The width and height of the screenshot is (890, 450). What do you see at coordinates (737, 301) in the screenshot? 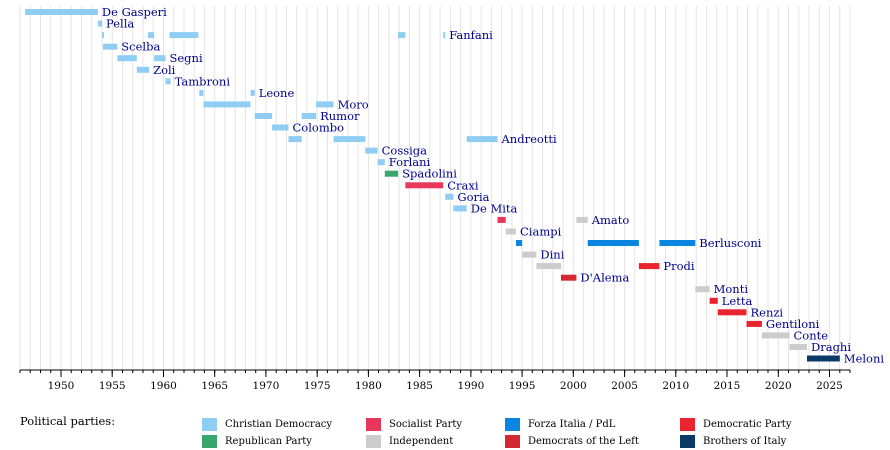
I see `pm-name-label: Letta` at bounding box center [737, 301].